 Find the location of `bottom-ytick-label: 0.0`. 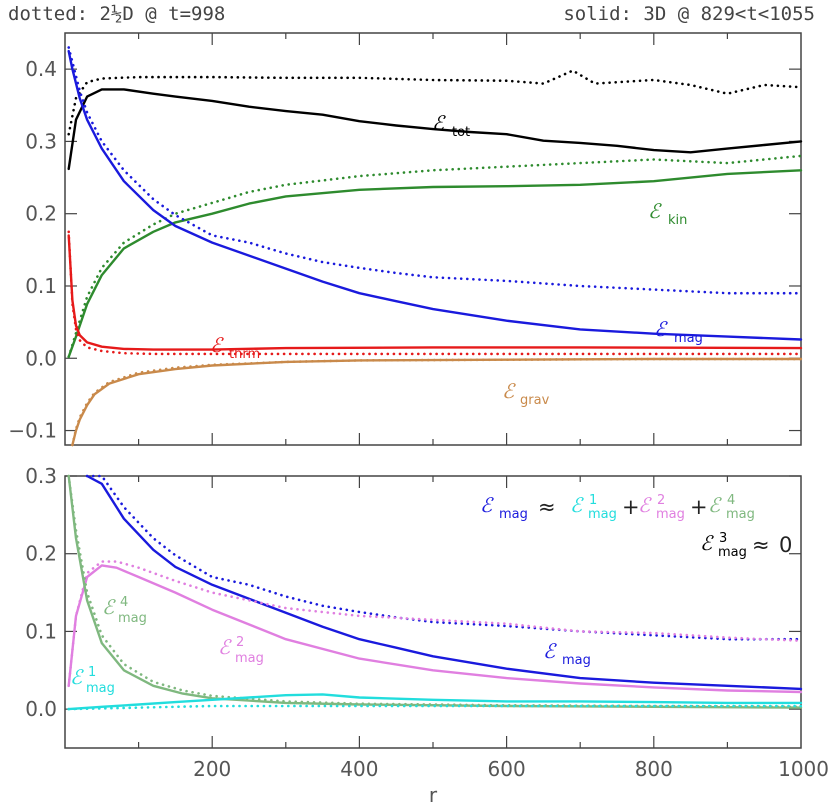

bottom-ytick-label: 0.0 is located at coordinates (41, 709).